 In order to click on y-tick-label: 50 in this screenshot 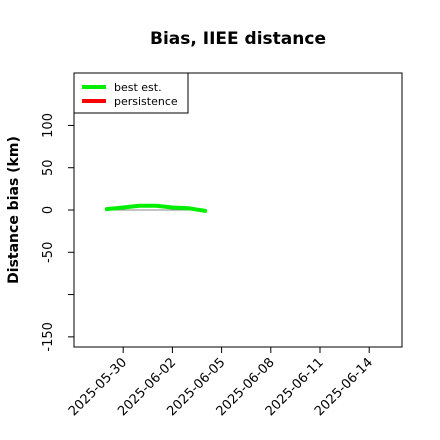, I will do `click(48, 167)`.